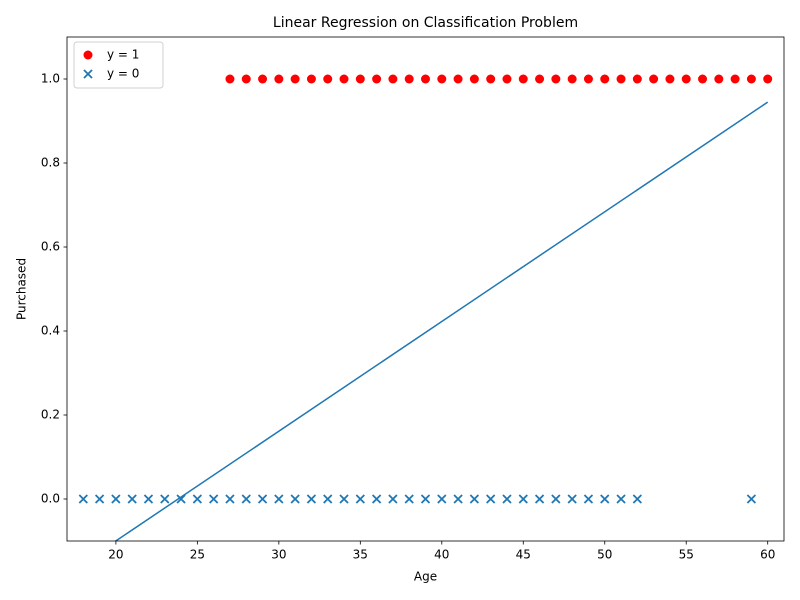 This screenshot has height=600, width=800. I want to click on y-tick-label: 0.6, so click(50, 247).